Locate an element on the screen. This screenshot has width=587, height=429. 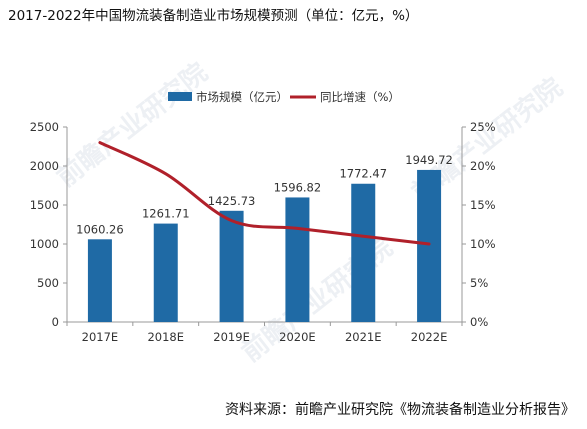
legend-line-label: 同比增速（%） is located at coordinates (360, 97).